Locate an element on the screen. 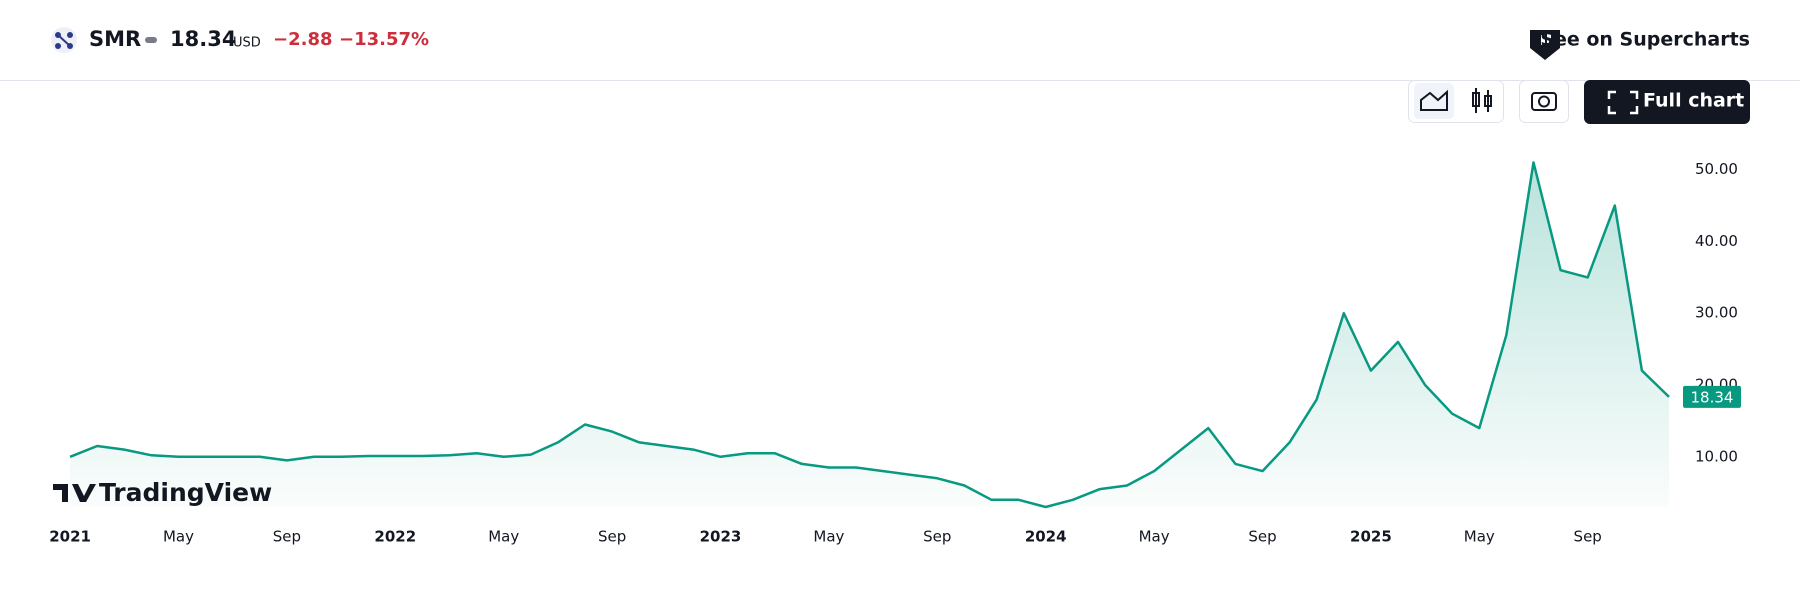 The image size is (1800, 595). y-tick-label: 30.00 is located at coordinates (1716, 313).